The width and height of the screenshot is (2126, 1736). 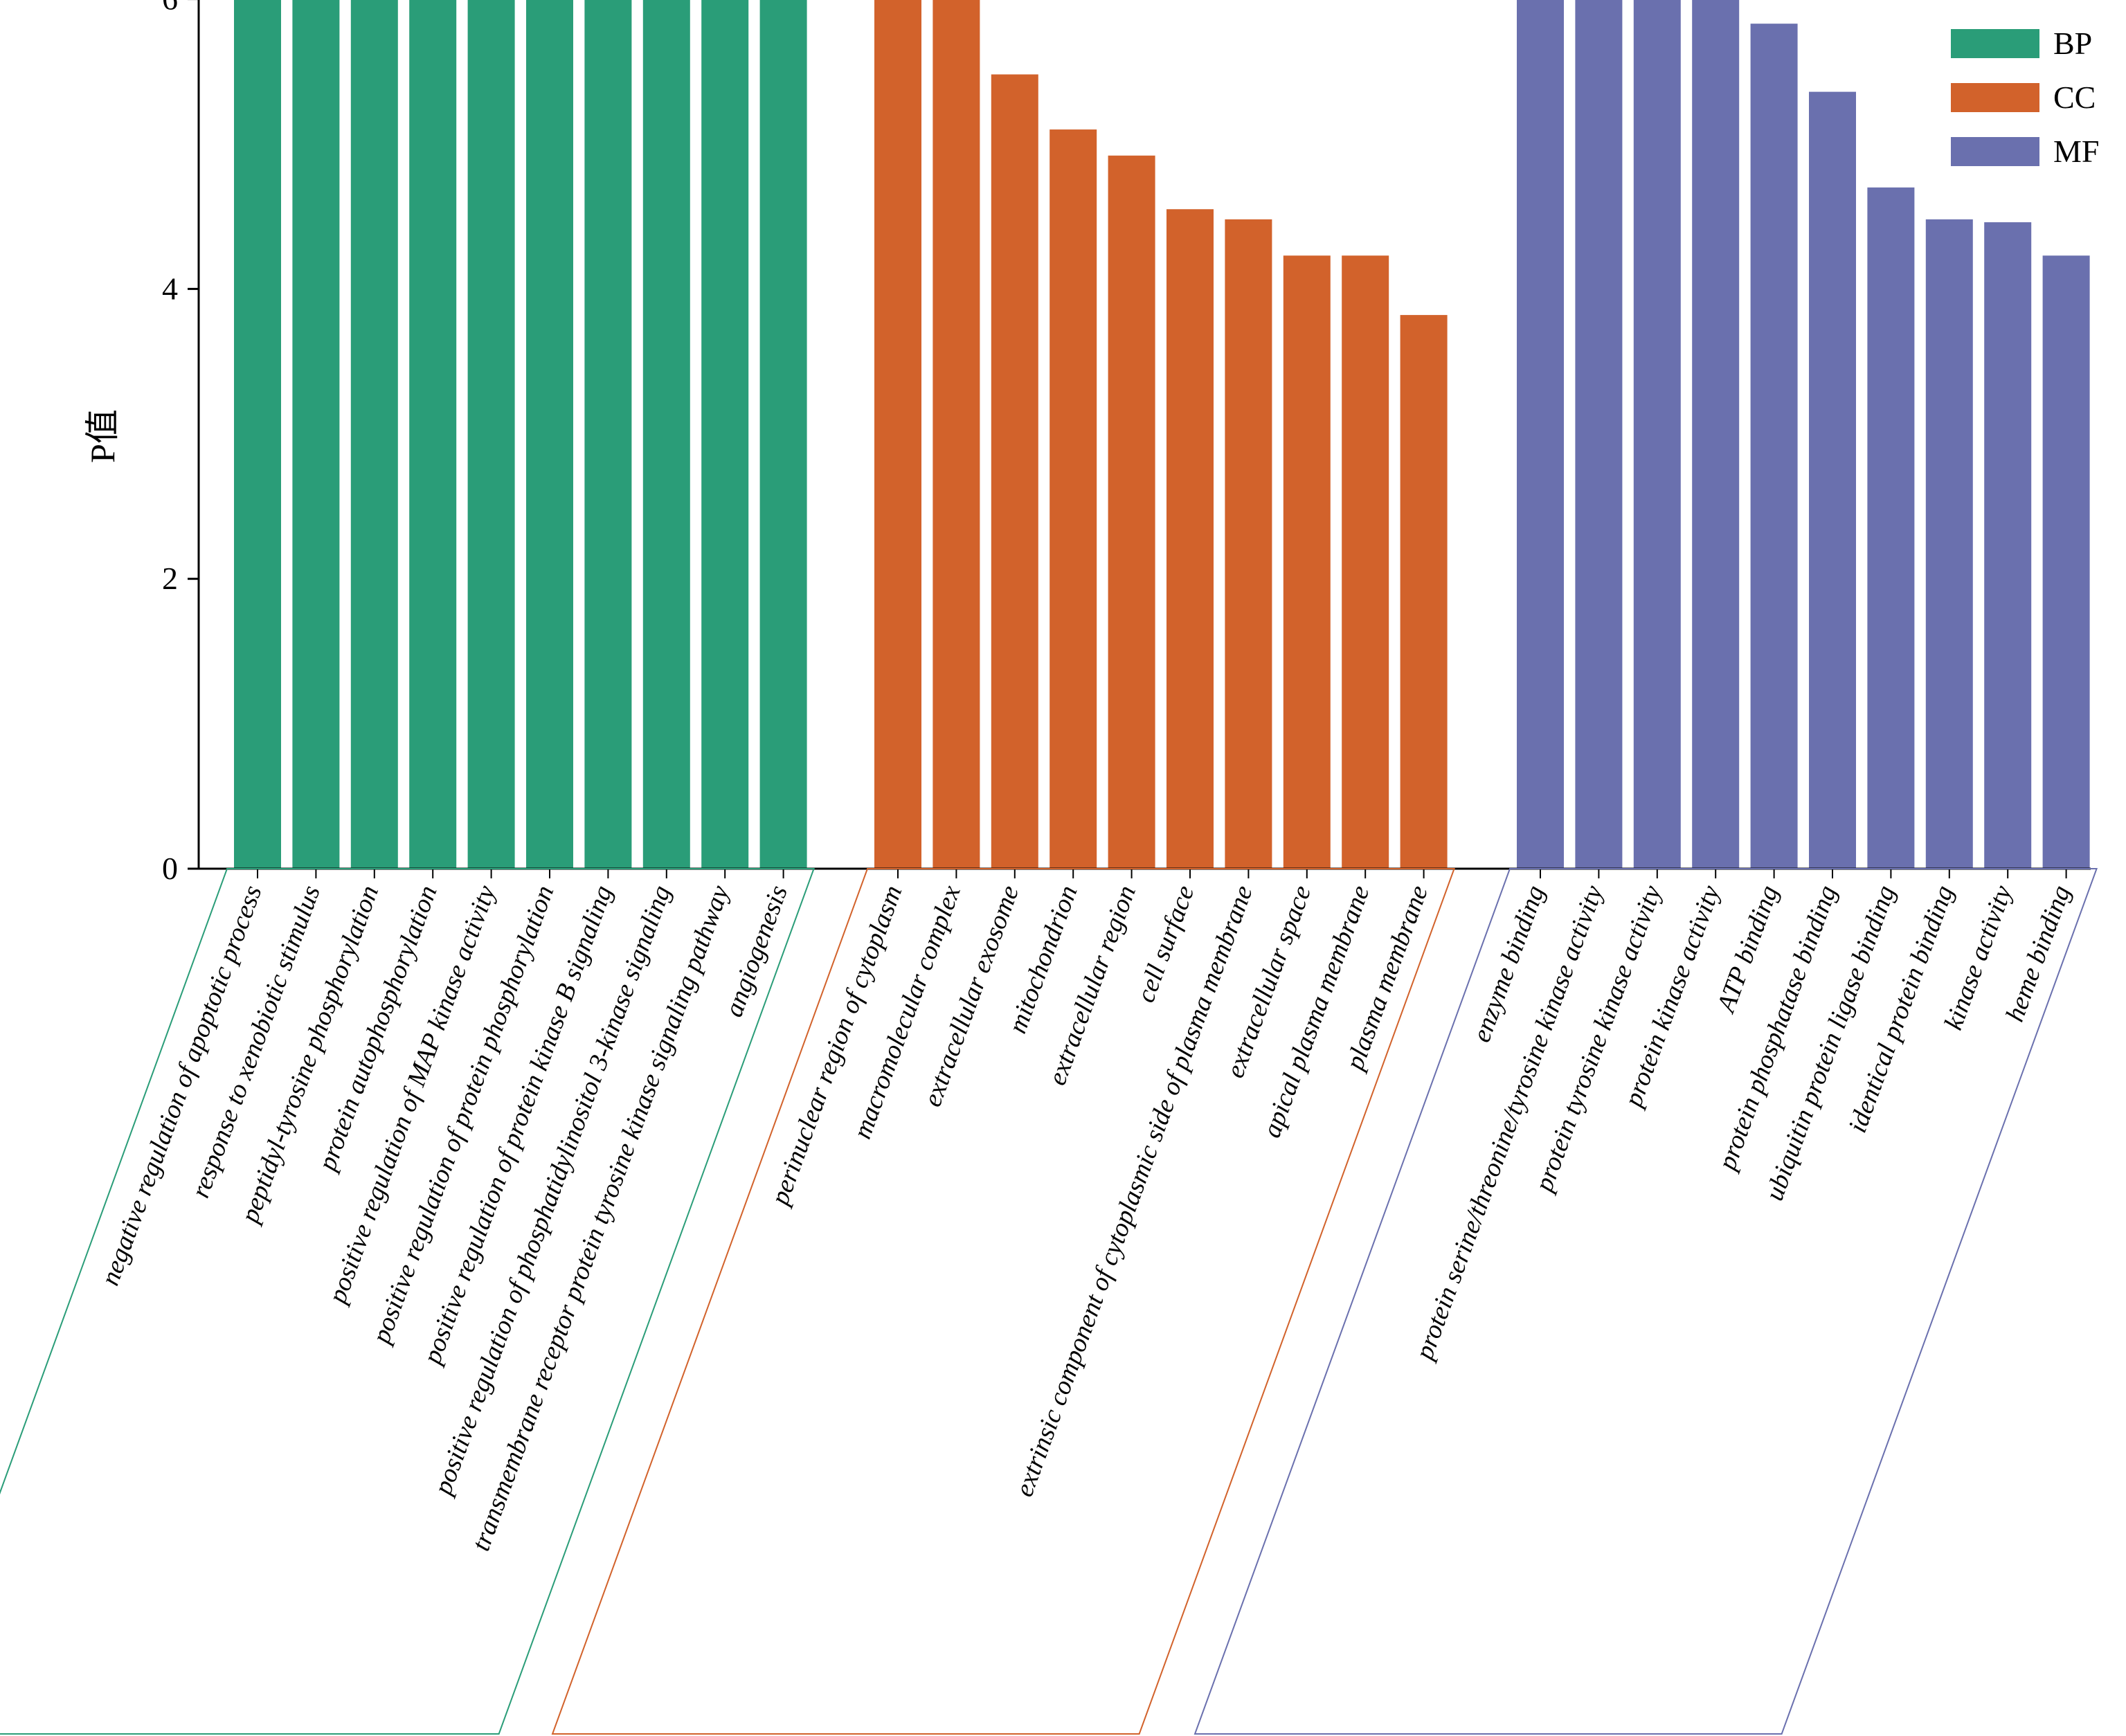 What do you see at coordinates (1995, 151) in the screenshot?
I see `legend-swatch-mf` at bounding box center [1995, 151].